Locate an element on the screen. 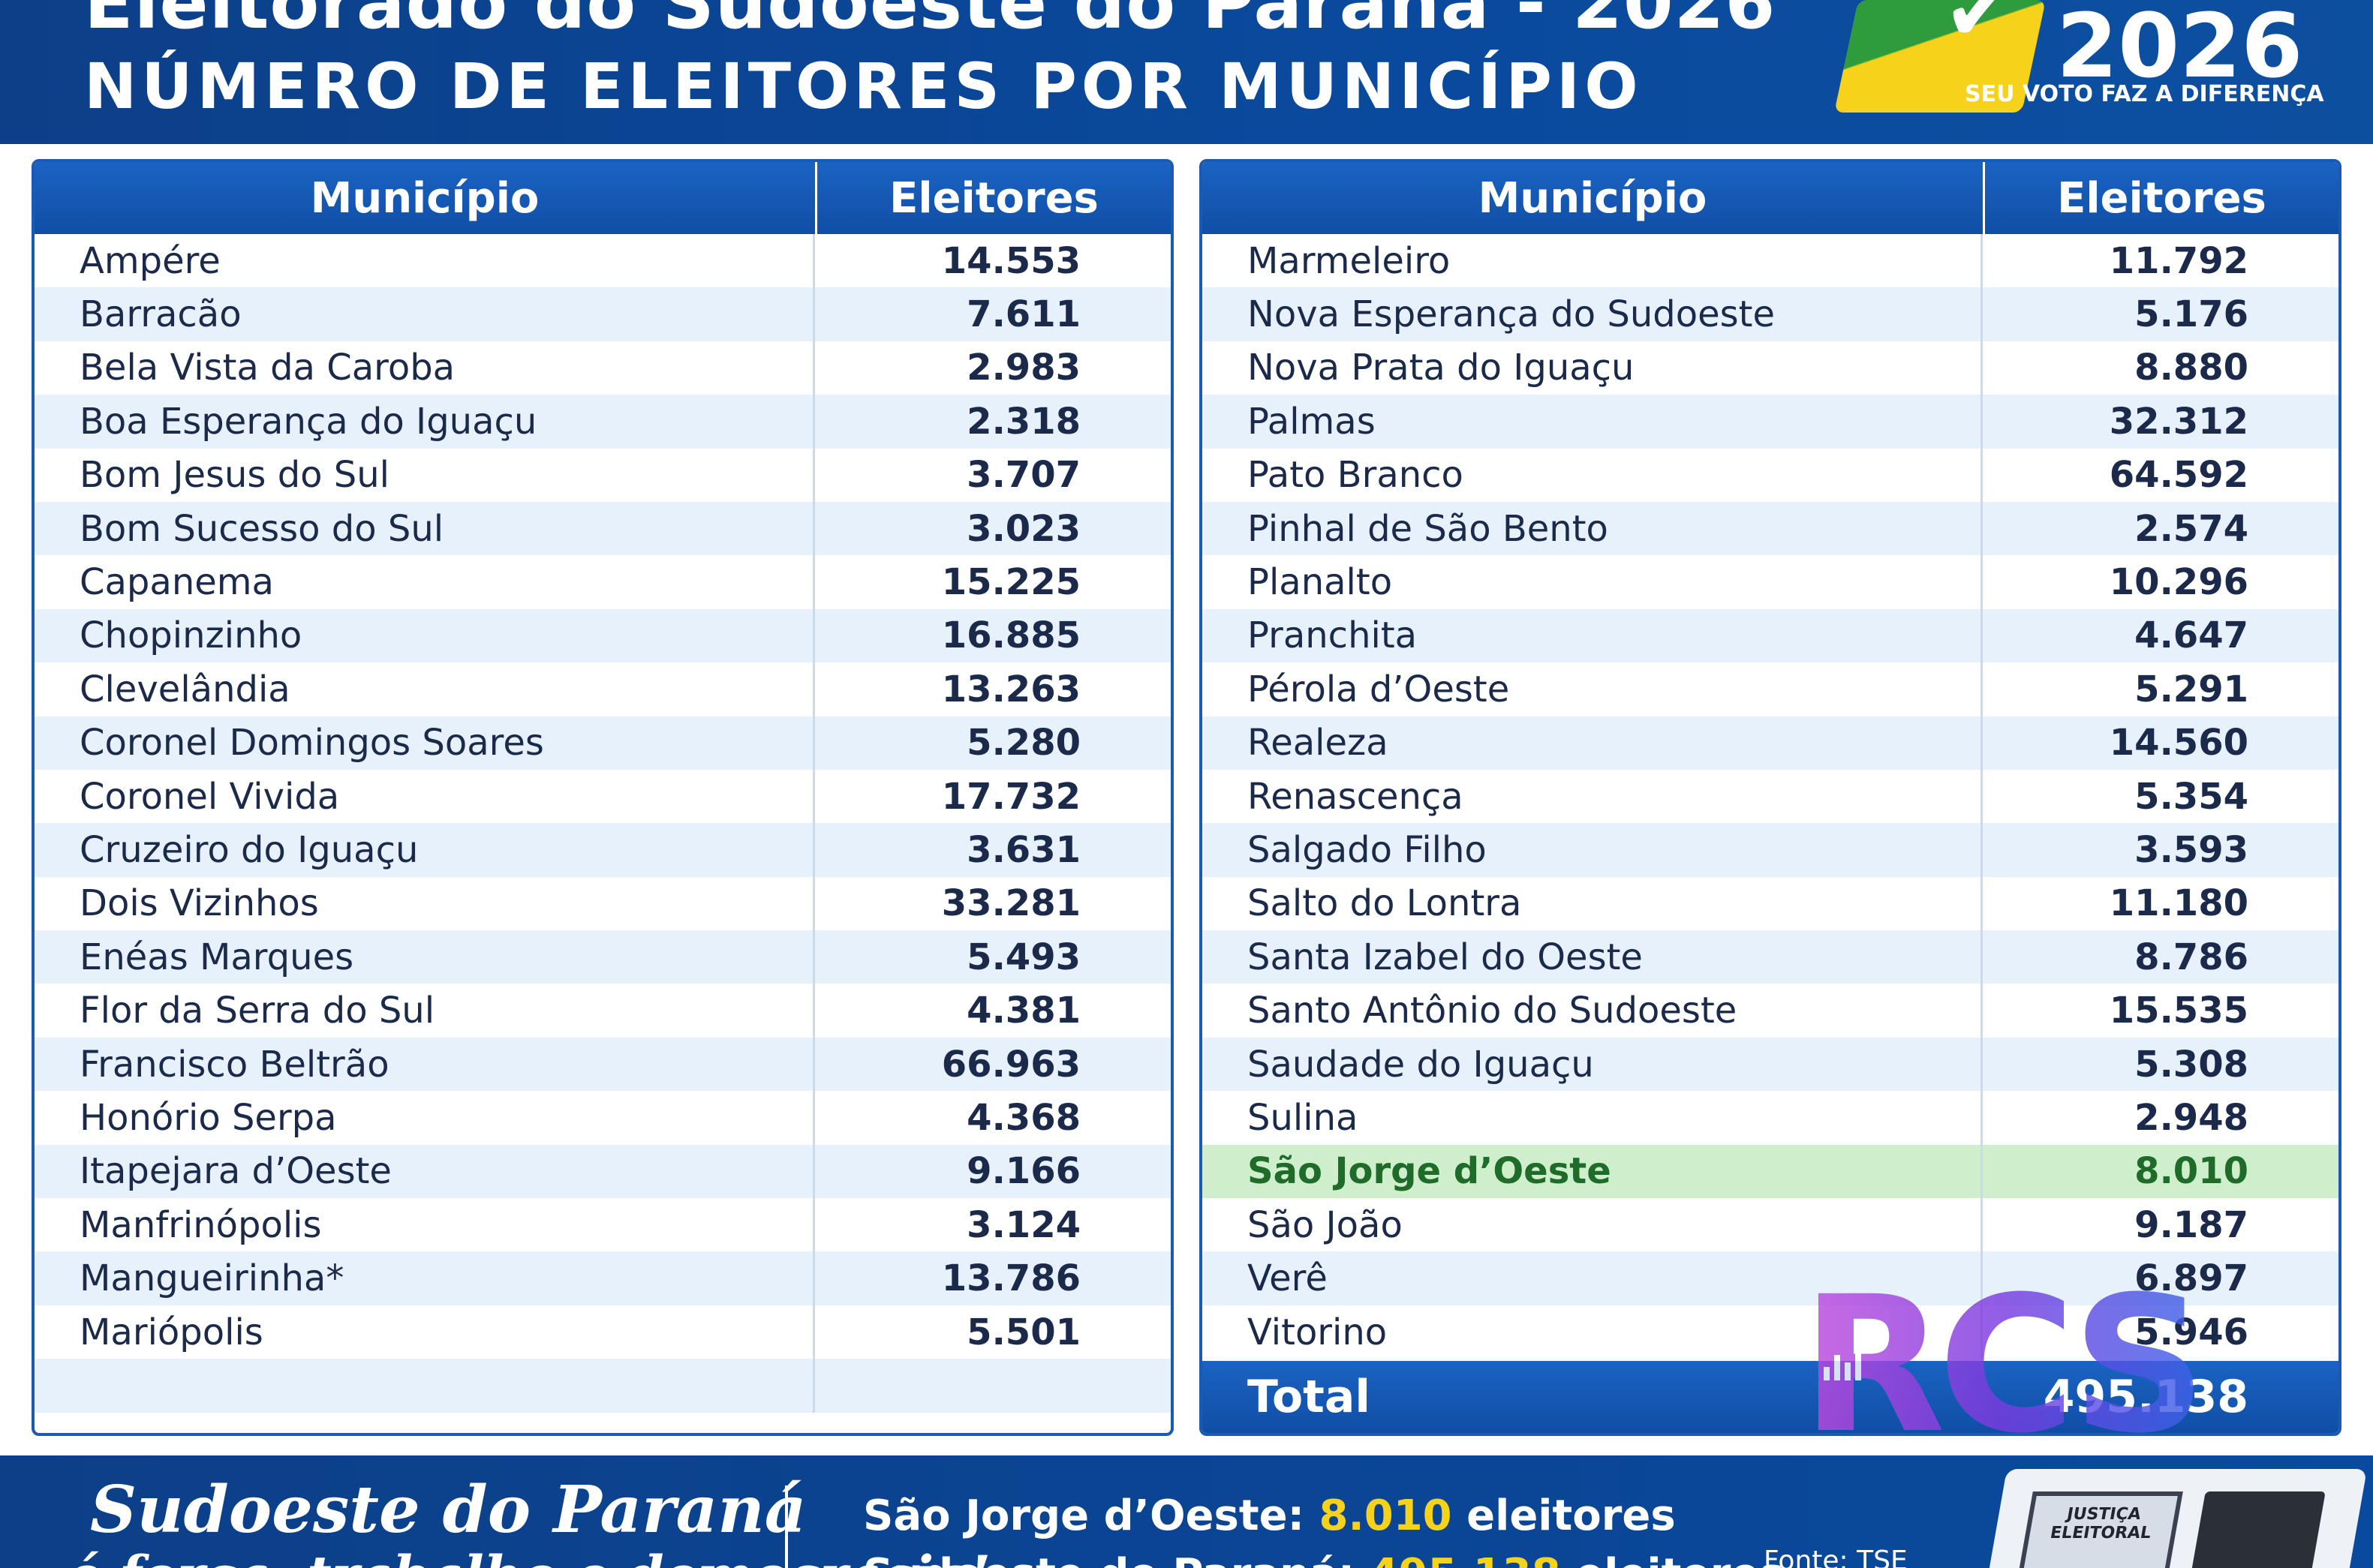  table-row: Chopinzinho 16.885 is located at coordinates (603, 635).